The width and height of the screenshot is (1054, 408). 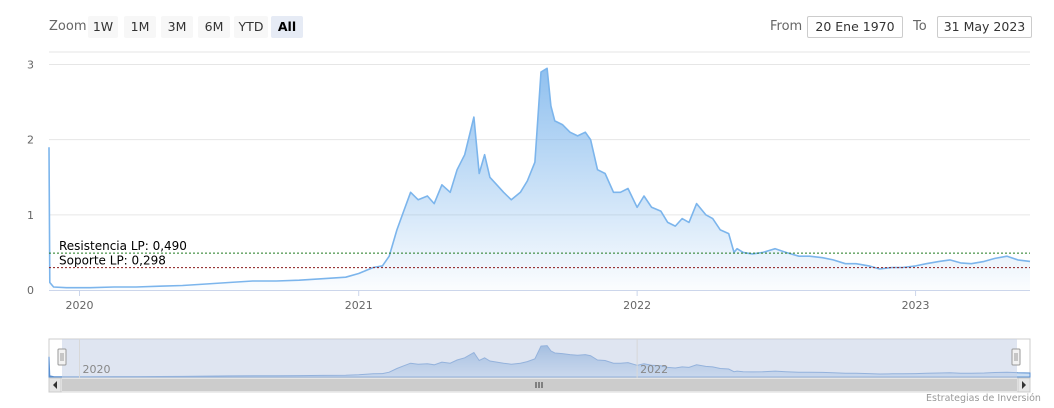 What do you see at coordinates (55, 385) in the screenshot?
I see `arrow-left-icon` at bounding box center [55, 385].